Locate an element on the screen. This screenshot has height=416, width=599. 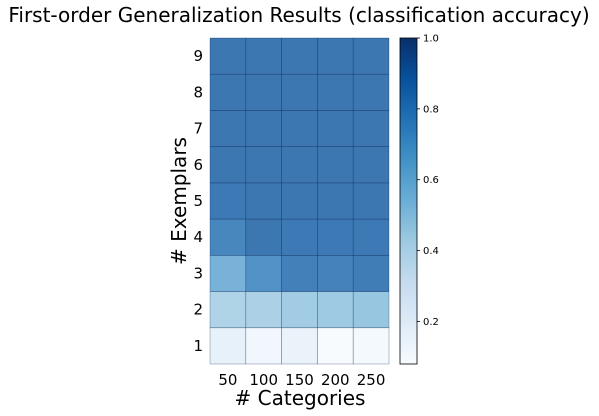
y-tick-label: 4 is located at coordinates (198, 237).